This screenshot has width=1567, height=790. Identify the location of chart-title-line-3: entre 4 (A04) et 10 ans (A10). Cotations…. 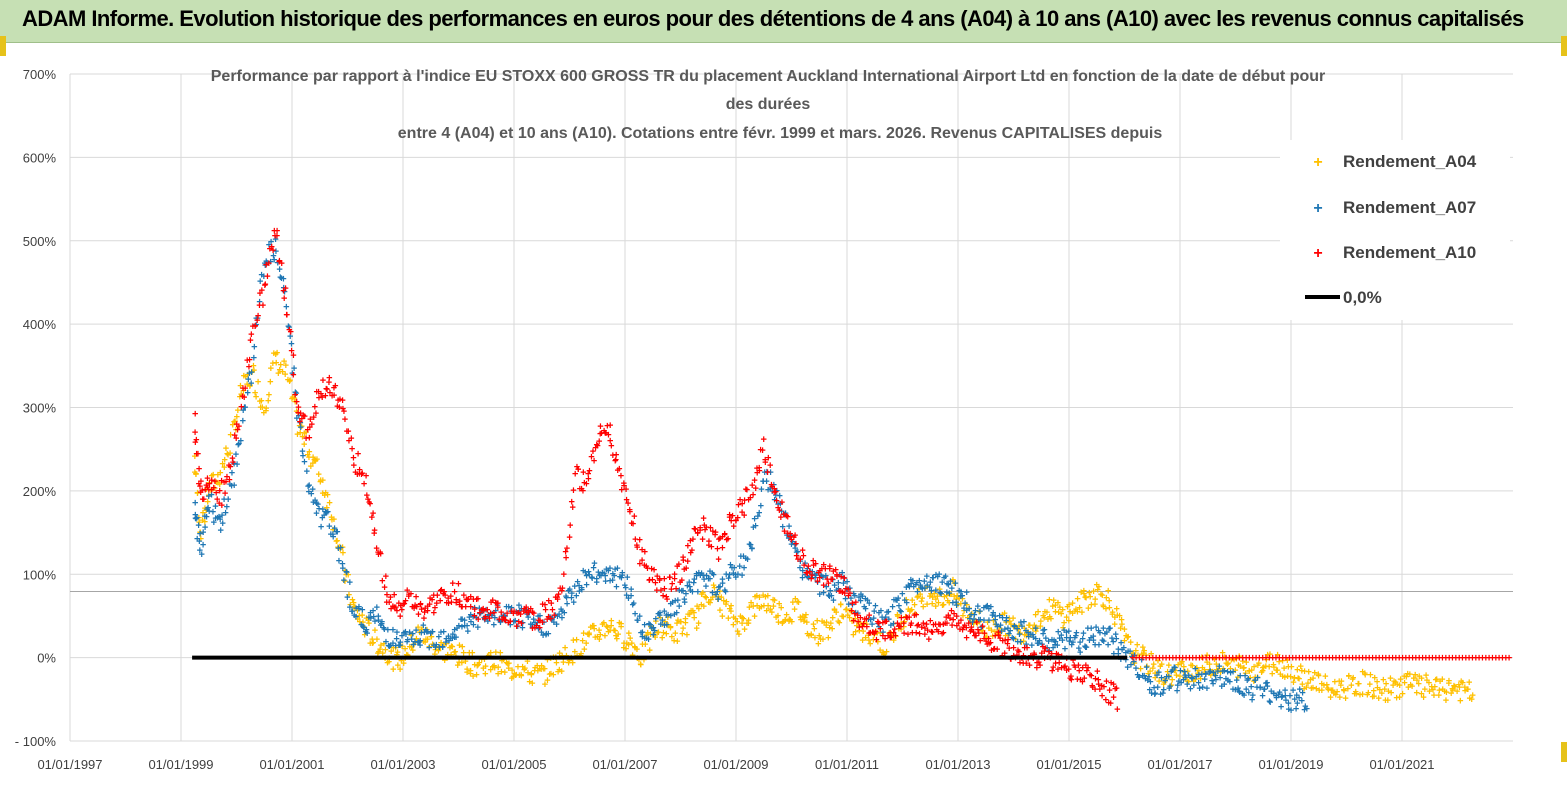
(780, 133).